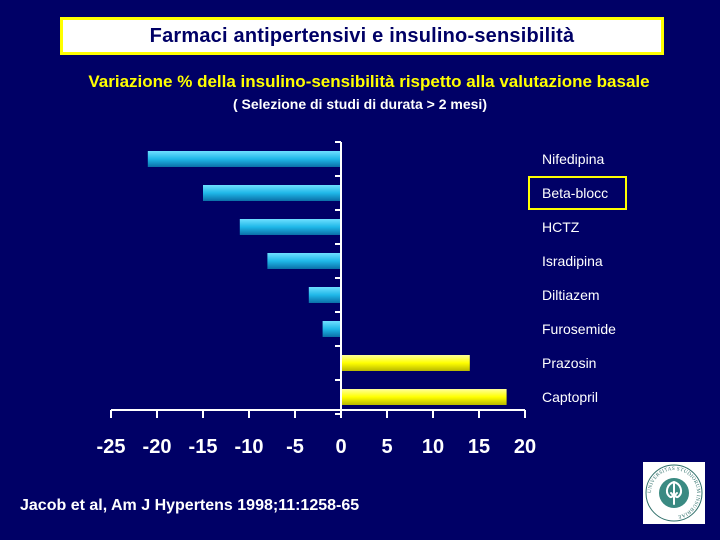  What do you see at coordinates (579, 329) in the screenshot?
I see `category-label: Furosemide` at bounding box center [579, 329].